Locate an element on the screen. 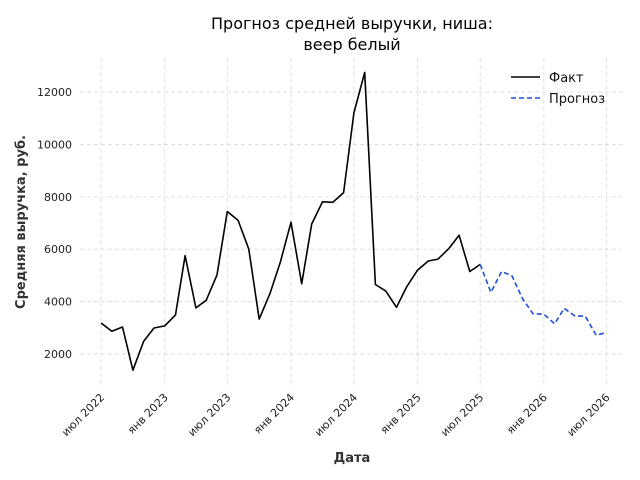 Image resolution: width=640 pixels, height=480 pixels. legend-label-fact: Факт is located at coordinates (566, 78).